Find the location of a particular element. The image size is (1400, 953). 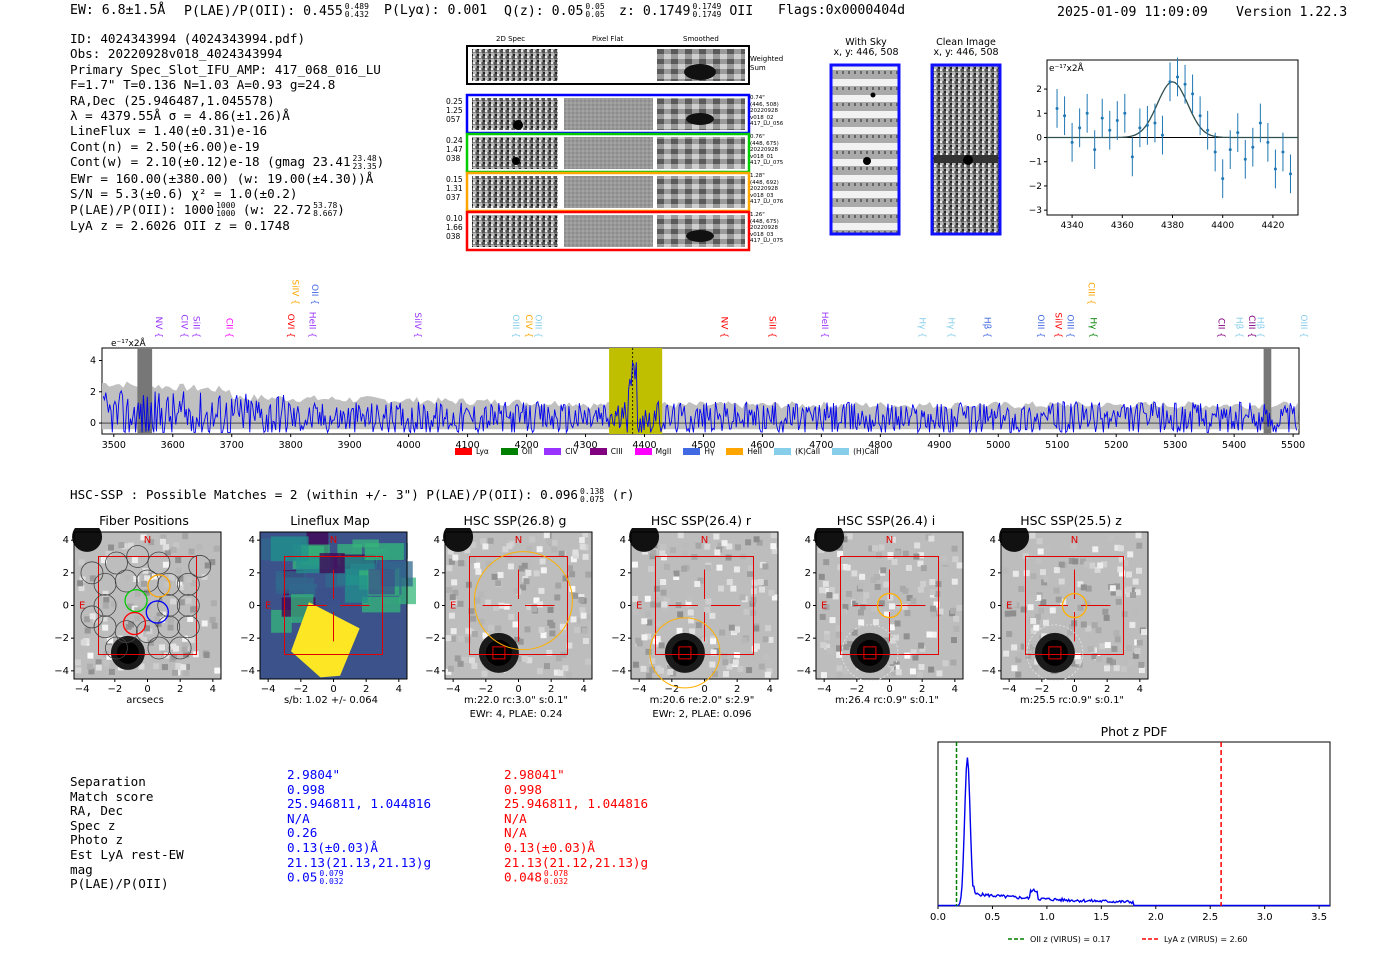

cutout-left-value: 1.25 is located at coordinates (454, 110).